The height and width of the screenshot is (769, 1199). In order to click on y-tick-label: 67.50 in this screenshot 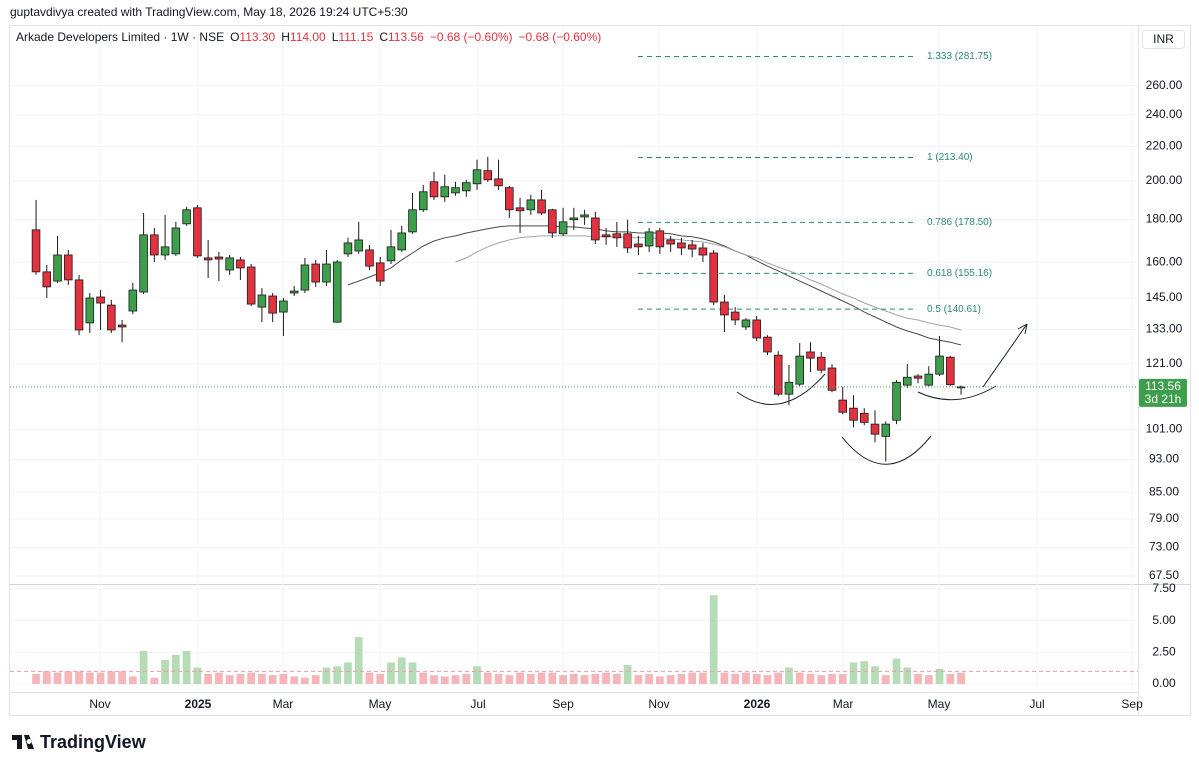, I will do `click(1164, 575)`.